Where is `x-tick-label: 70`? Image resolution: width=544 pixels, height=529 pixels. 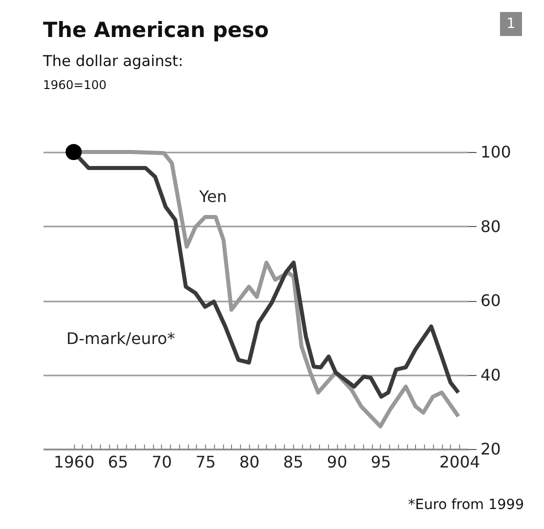 x-tick-label: 70 is located at coordinates (162, 462).